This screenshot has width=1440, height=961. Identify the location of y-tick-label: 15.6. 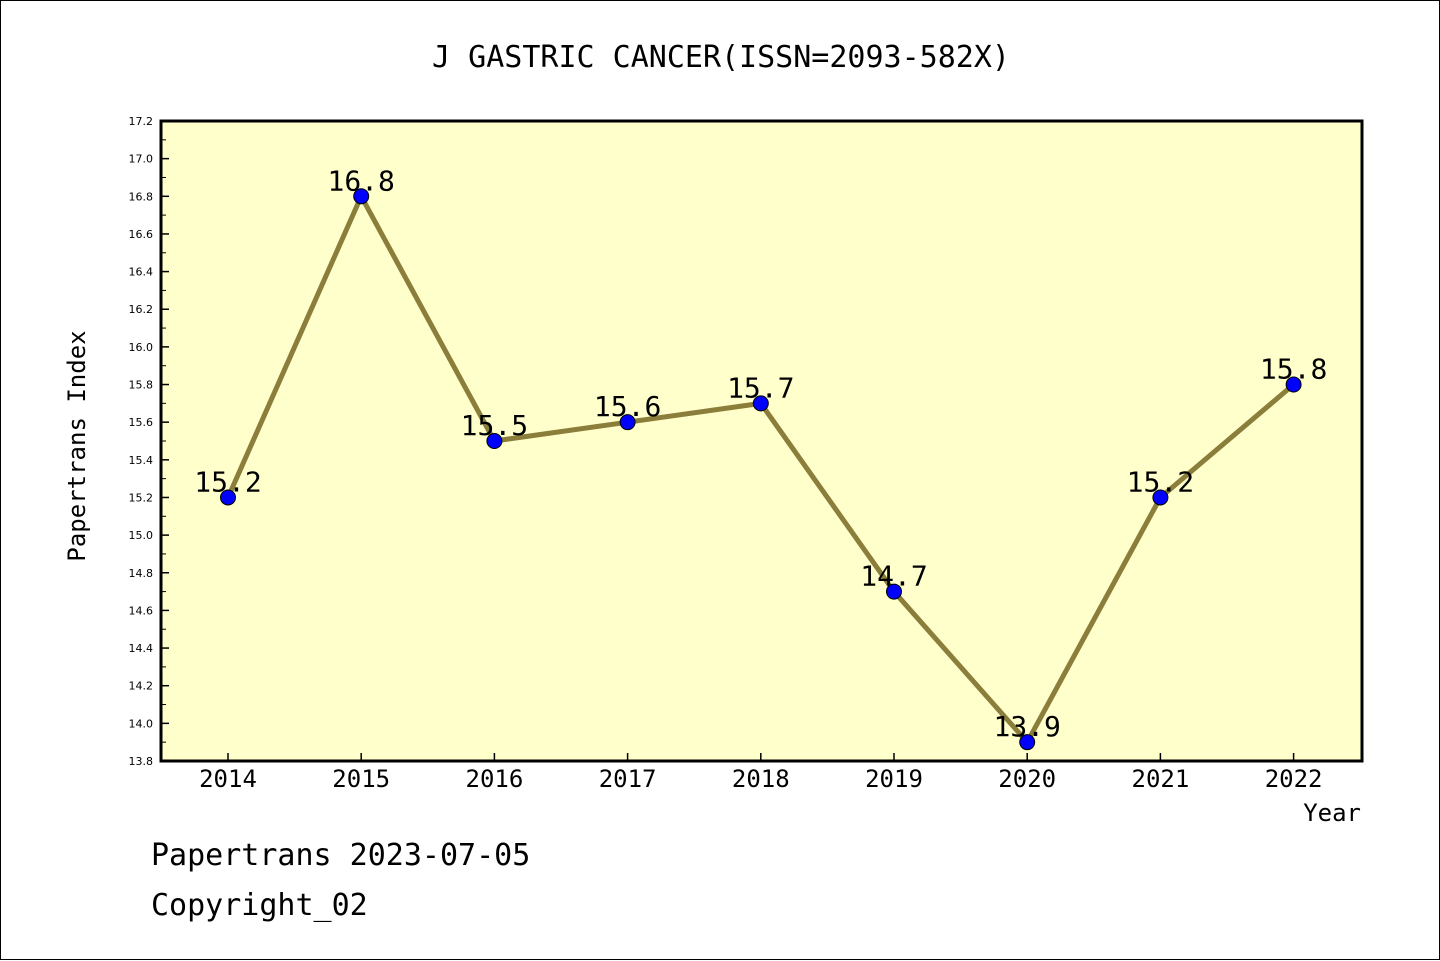
(141, 422).